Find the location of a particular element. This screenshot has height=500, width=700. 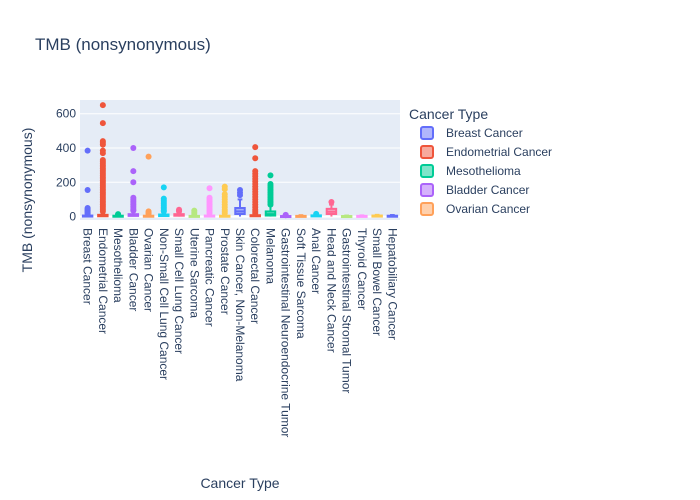

x-tick-label: Soft Tissue Sarcoma is located at coordinates (301, 283).